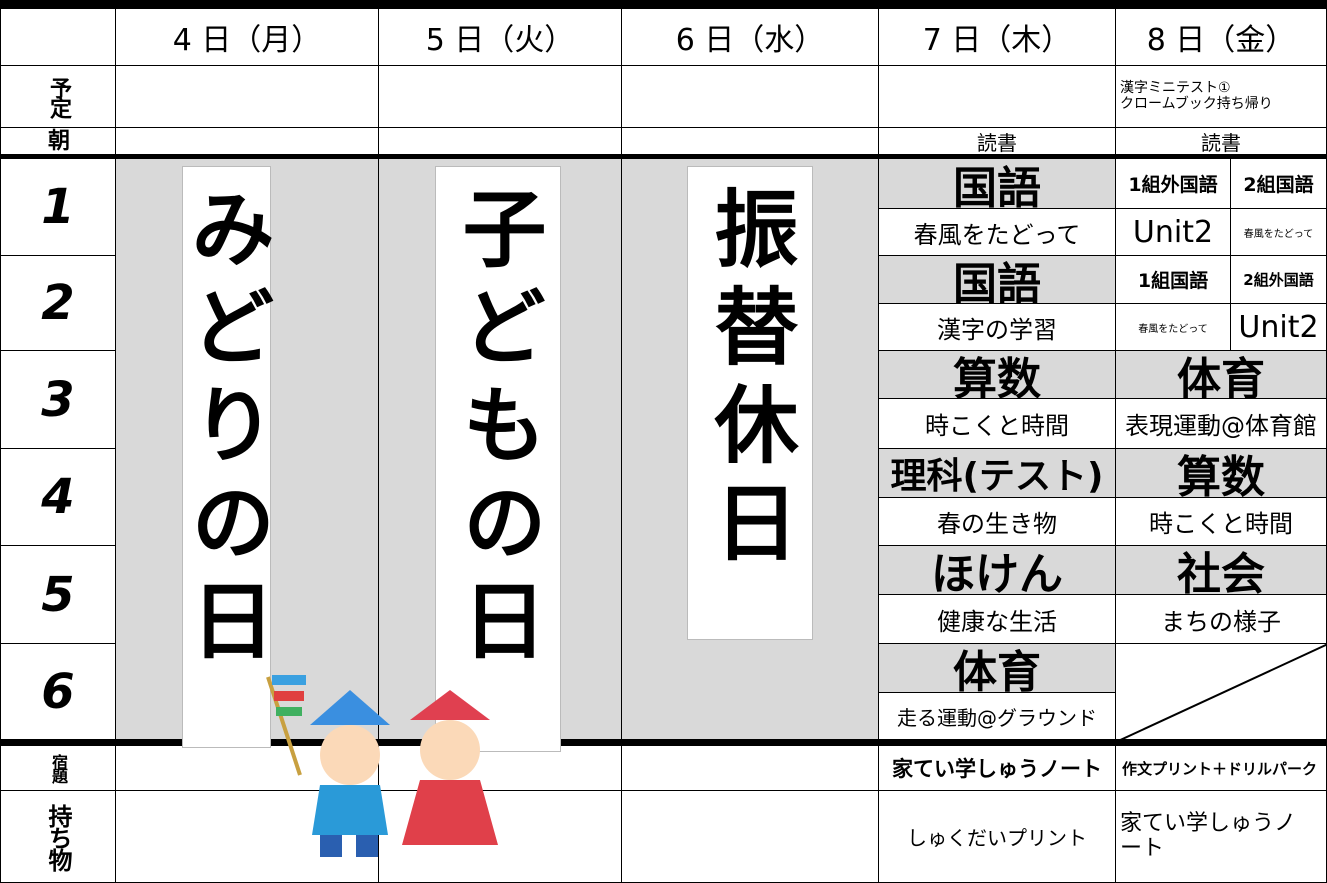  I want to click on banner-text: 子どもの日, so click(498, 430).